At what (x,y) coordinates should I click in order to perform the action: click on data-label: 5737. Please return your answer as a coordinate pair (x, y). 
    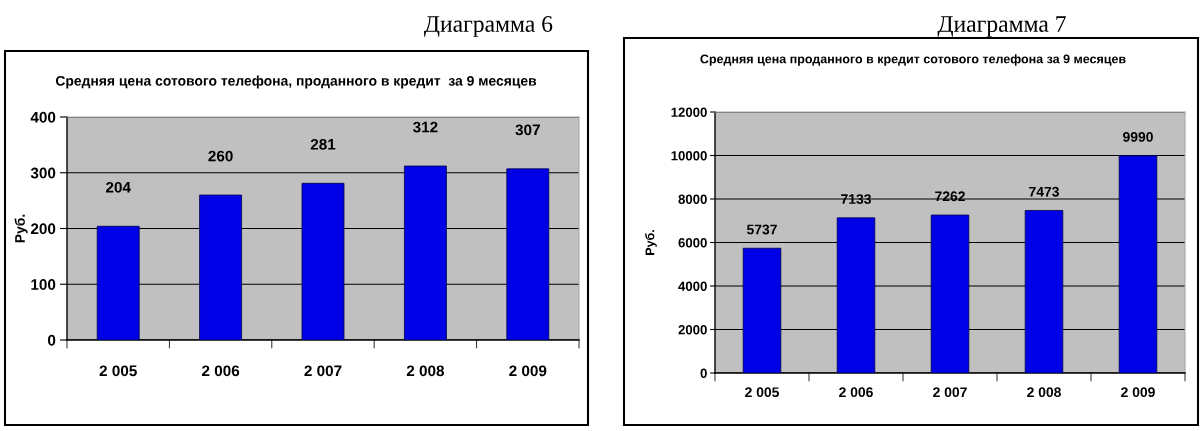
    Looking at the image, I should click on (761, 229).